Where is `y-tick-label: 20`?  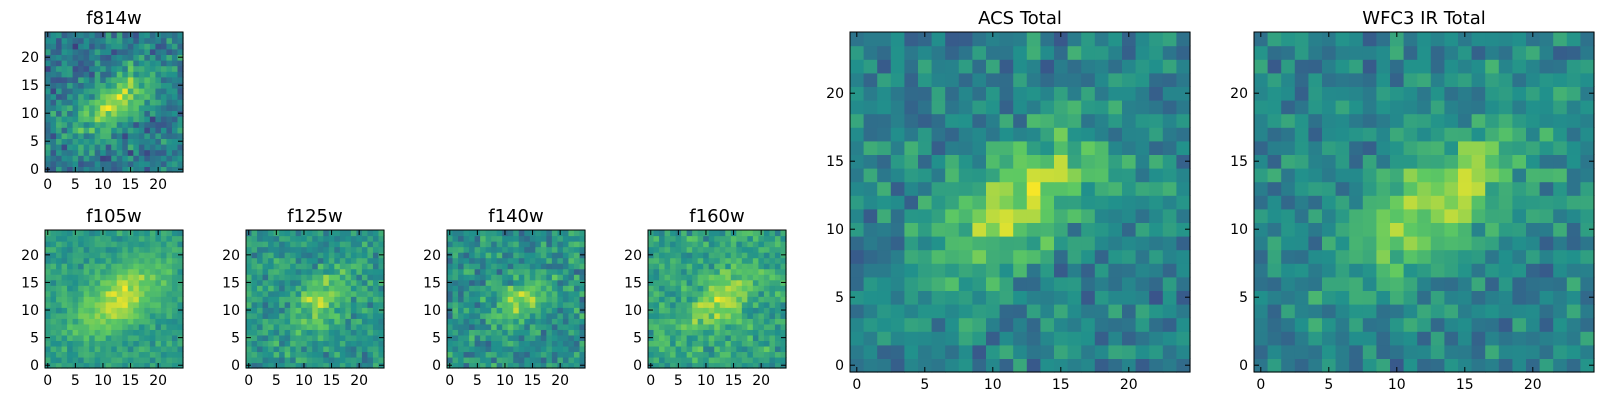
y-tick-label: 20 is located at coordinates (1239, 94).